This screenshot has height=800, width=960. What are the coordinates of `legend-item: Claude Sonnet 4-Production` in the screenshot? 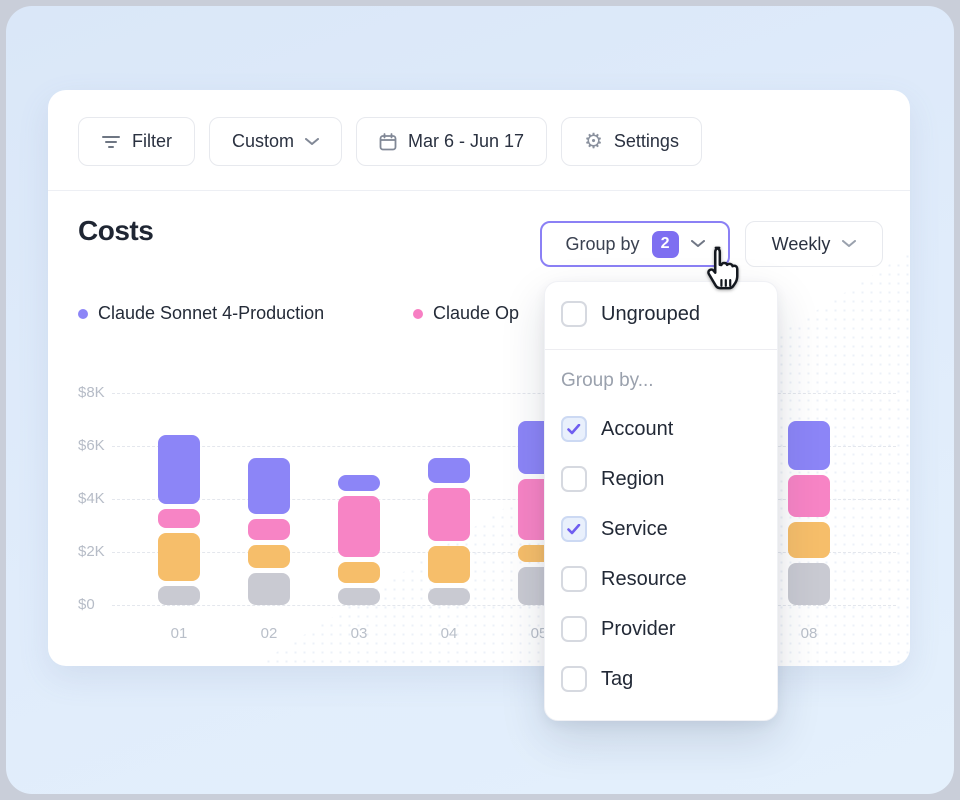 It's located at (201, 313).